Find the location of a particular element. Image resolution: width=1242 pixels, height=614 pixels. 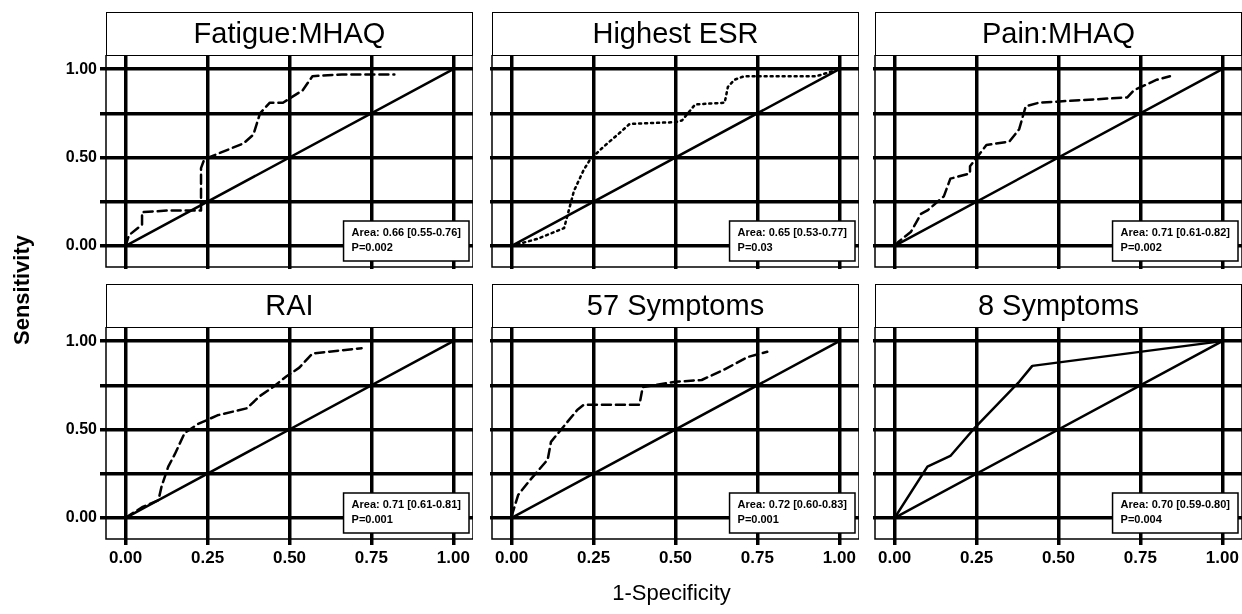

annotation: Area: 0.65 [0.53-0.77] is located at coordinates (792, 232).